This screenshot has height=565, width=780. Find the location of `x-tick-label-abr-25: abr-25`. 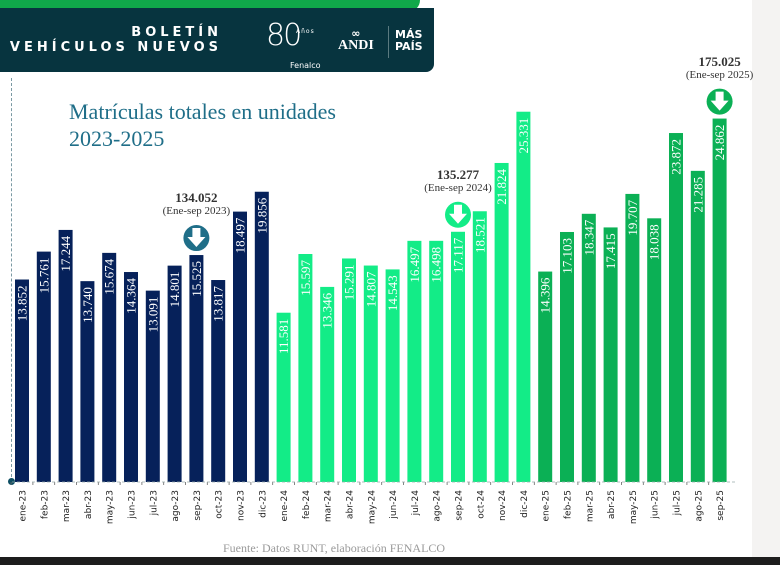

x-tick-label-abr-25: abr-25 is located at coordinates (612, 504).